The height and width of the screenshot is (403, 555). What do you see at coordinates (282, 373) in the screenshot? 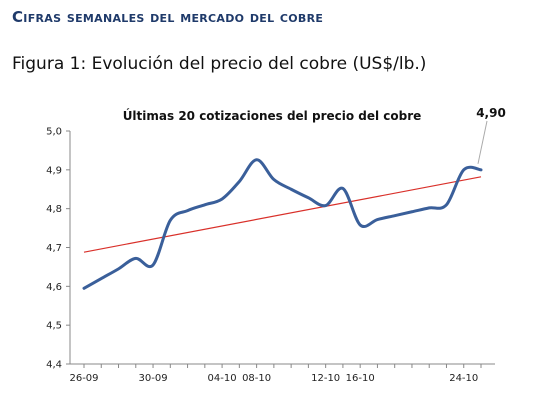
I see `x-axis: 26-09 30-09 04-10 08-10 12-10 16-10 24-10` at bounding box center [282, 373].